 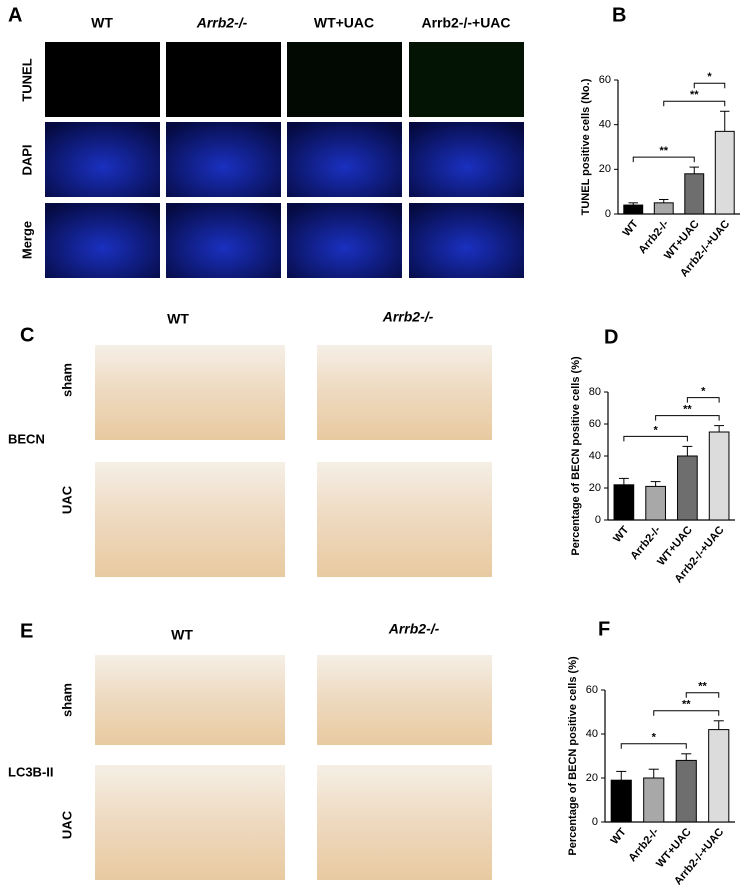 I want to click on column-header: Arrb2-/-+UAC, so click(x=465, y=23).